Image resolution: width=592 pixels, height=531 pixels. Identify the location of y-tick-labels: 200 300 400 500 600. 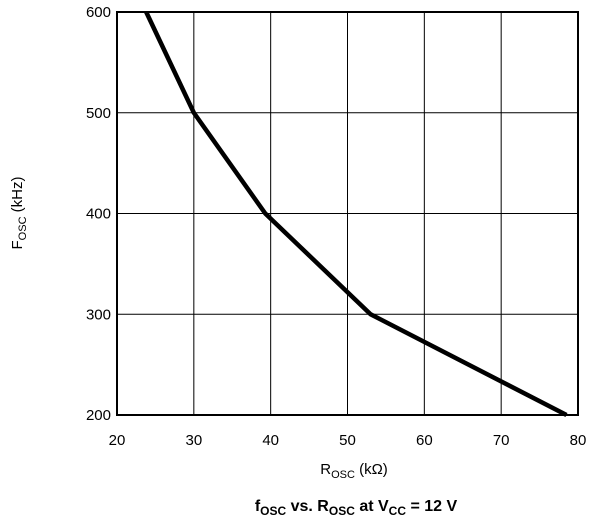
(98, 214).